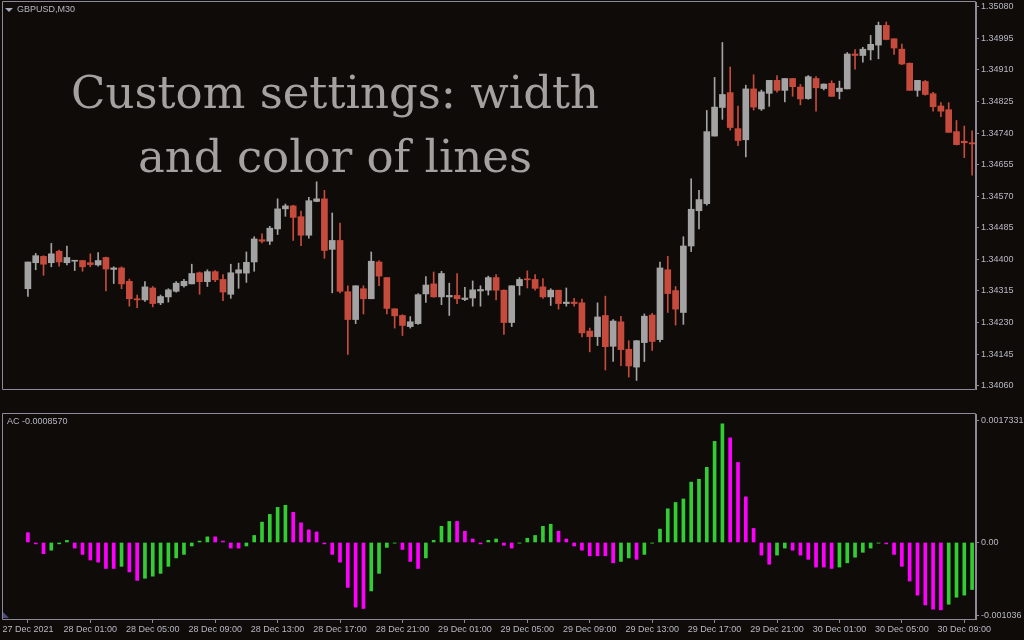 Image resolution: width=1024 pixels, height=640 pixels. Describe the element at coordinates (997, 164) in the screenshot. I see `y-tick-label: 1.34655` at that location.